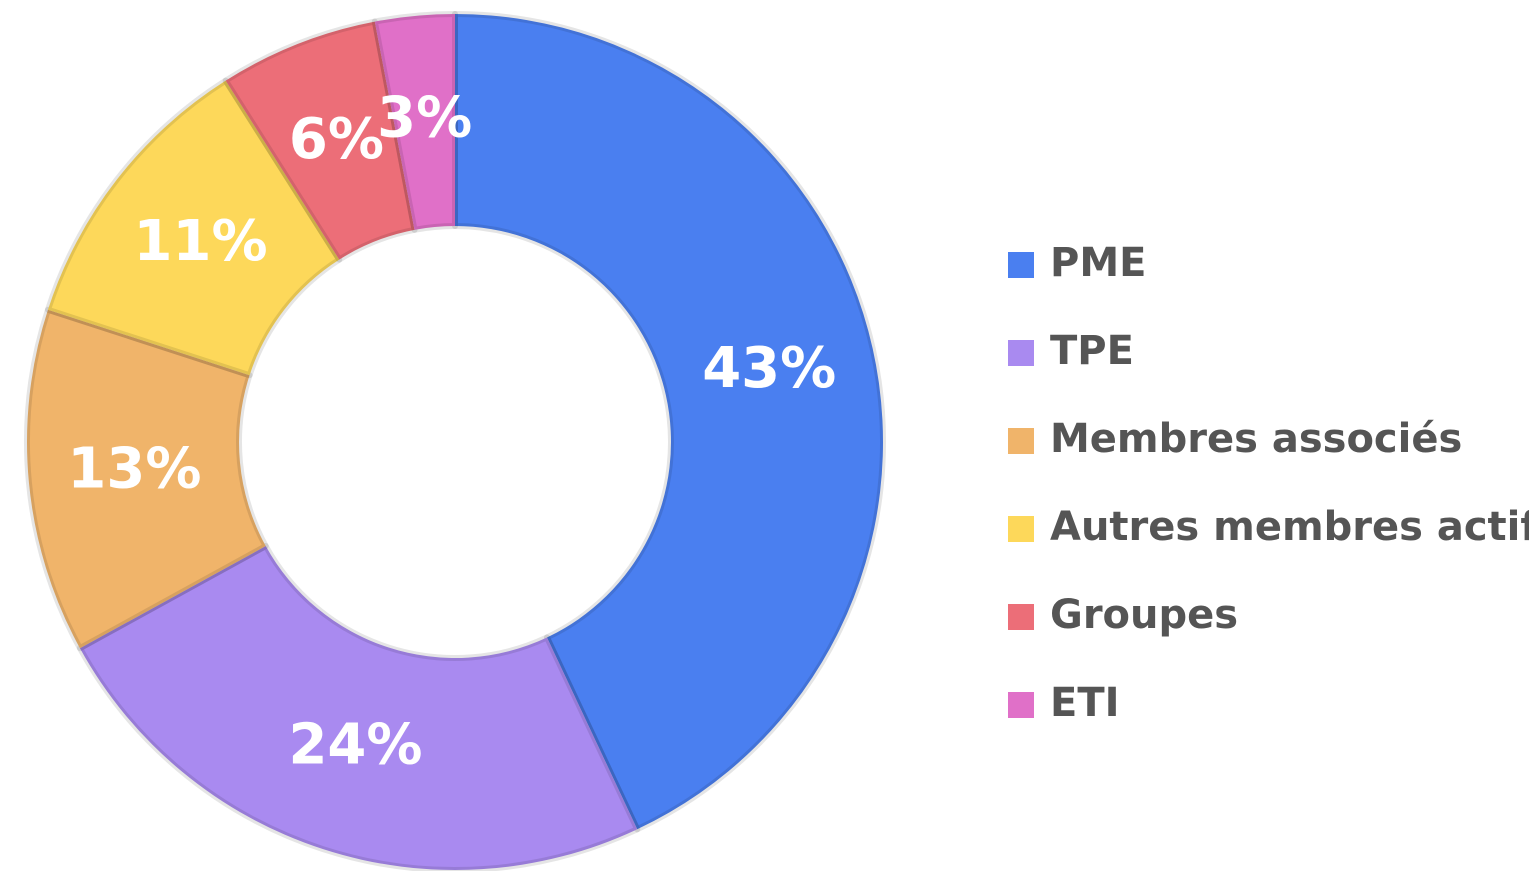 This screenshot has width=1529, height=871. What do you see at coordinates (201, 241) in the screenshot?
I see `data-label: 11%` at bounding box center [201, 241].